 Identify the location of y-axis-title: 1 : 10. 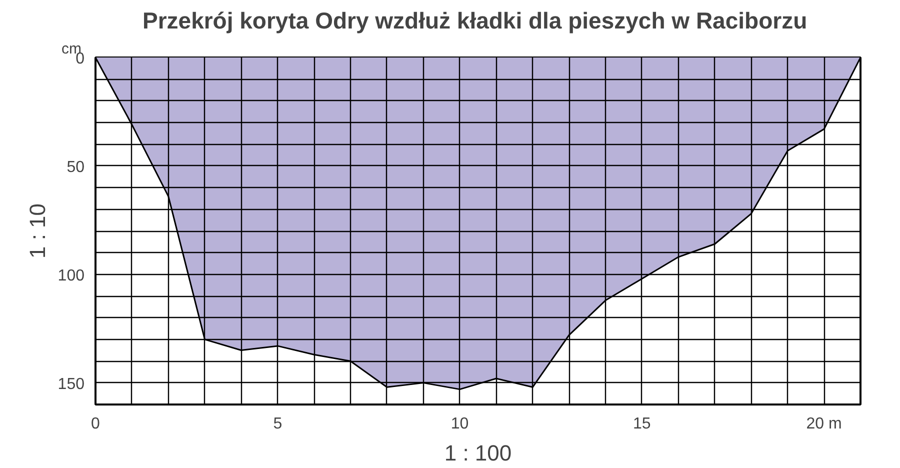
(37, 231).